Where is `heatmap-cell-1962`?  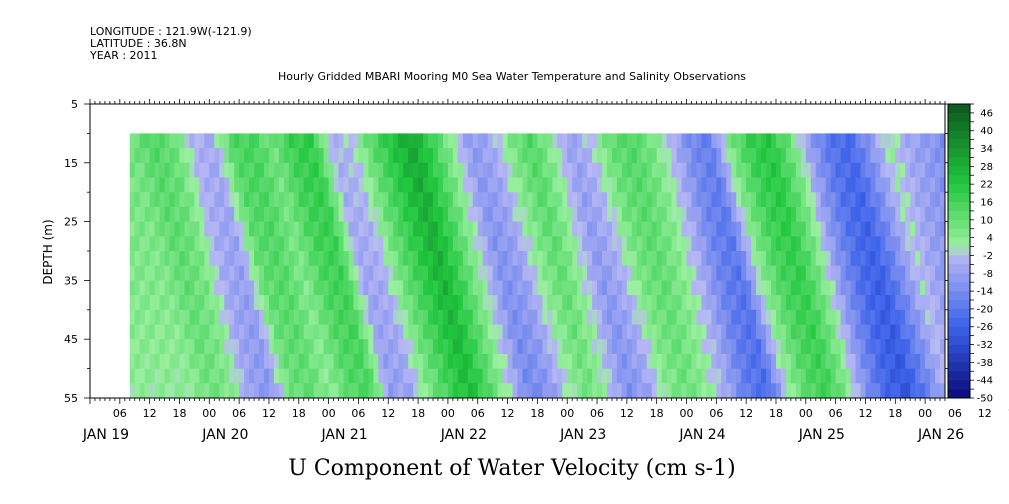
heatmap-cell-1962 is located at coordinates (674, 141).